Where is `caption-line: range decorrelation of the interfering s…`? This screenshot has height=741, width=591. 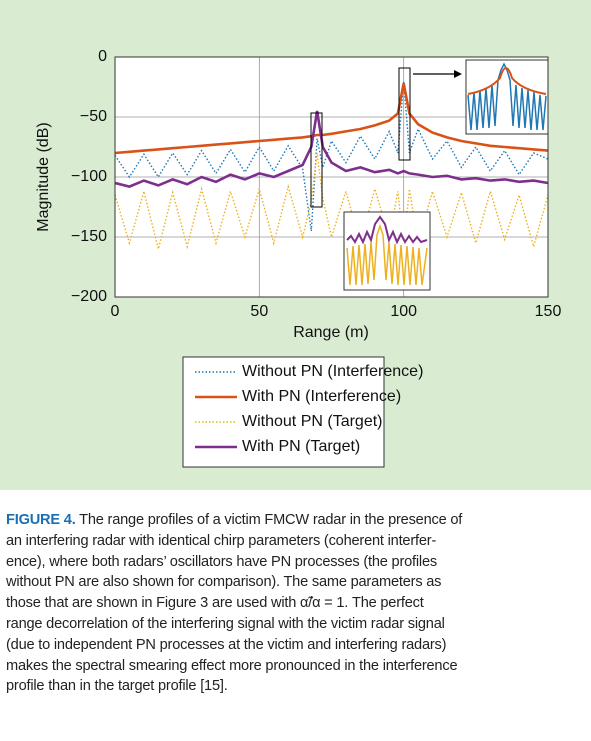
caption-line: range decorrelation of the interfering s… is located at coordinates (296, 624).